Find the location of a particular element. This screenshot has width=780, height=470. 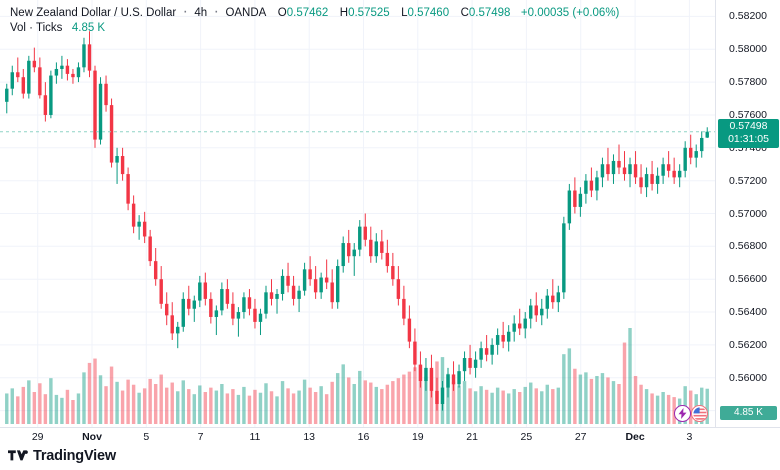

time-axis-tick: 16 is located at coordinates (363, 437).